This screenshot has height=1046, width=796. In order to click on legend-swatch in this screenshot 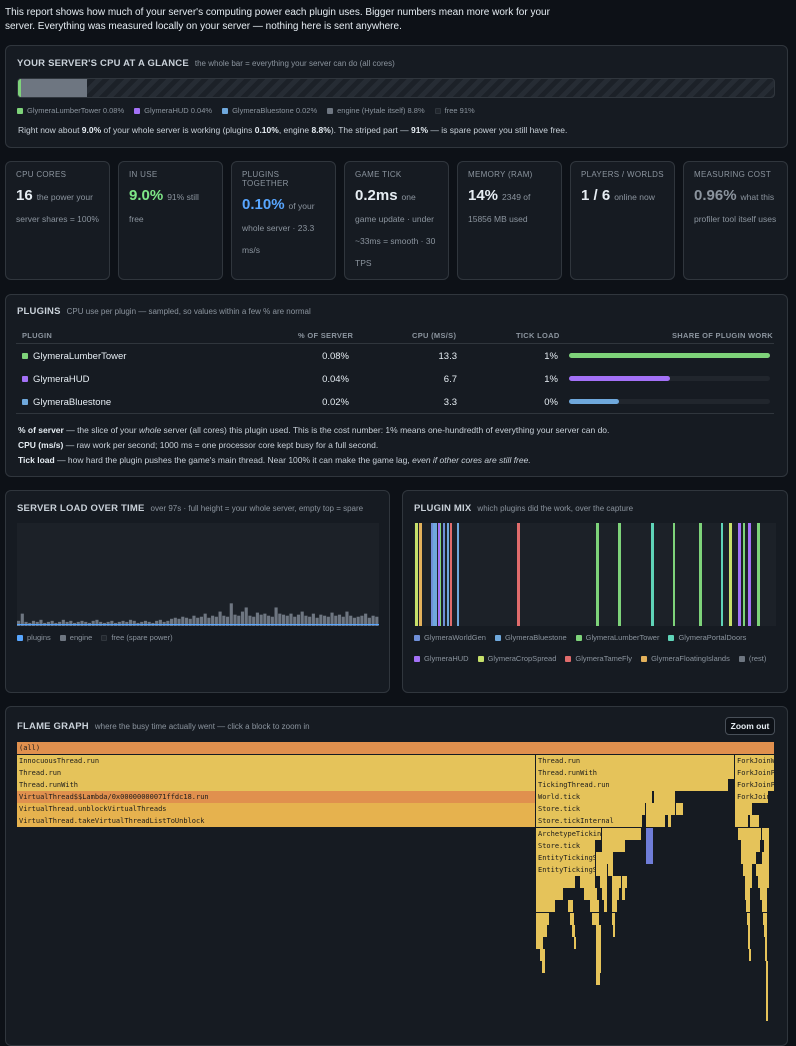, I will do `click(330, 111)`.